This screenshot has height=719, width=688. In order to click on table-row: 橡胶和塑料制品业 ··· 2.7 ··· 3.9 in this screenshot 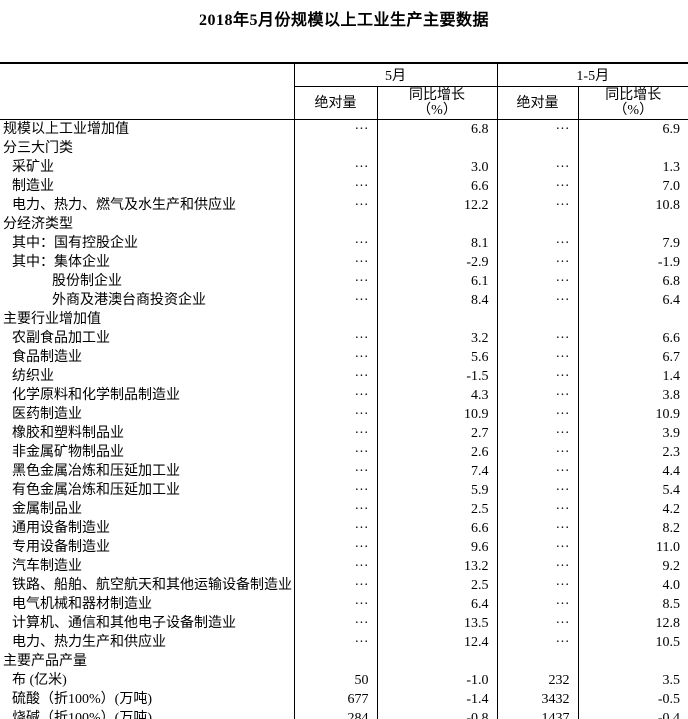, I will do `click(344, 433)`.